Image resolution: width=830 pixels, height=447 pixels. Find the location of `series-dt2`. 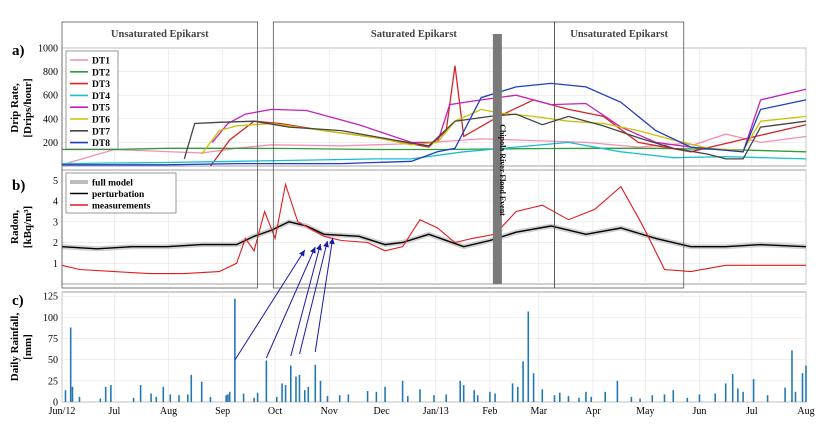

series-dt2 is located at coordinates (434, 150).